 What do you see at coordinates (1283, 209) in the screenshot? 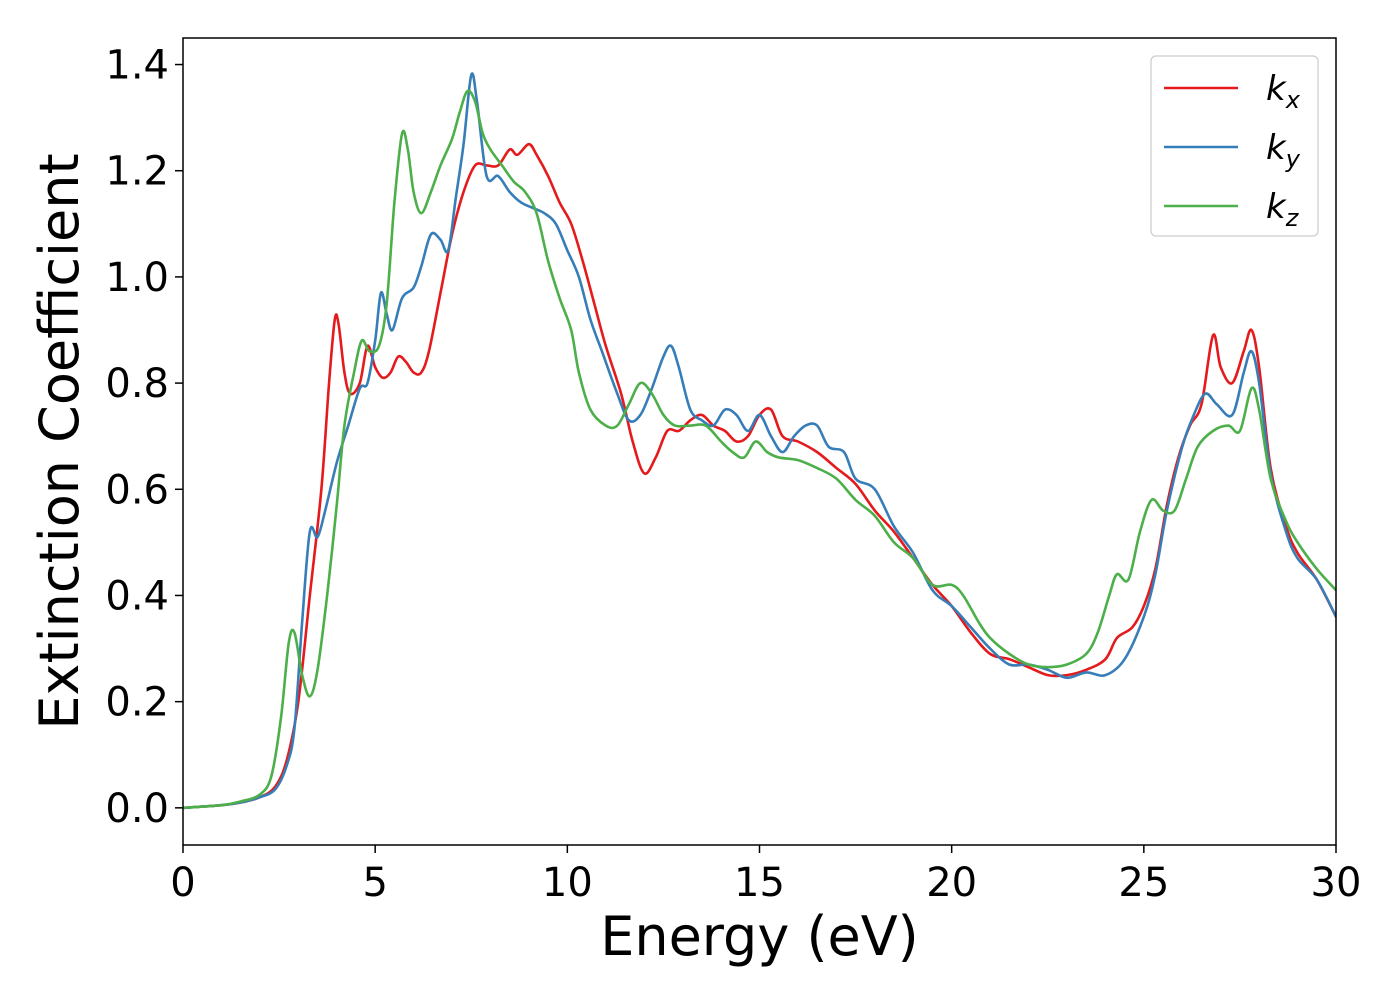
I see `legend-label-kz: kz` at bounding box center [1283, 209].